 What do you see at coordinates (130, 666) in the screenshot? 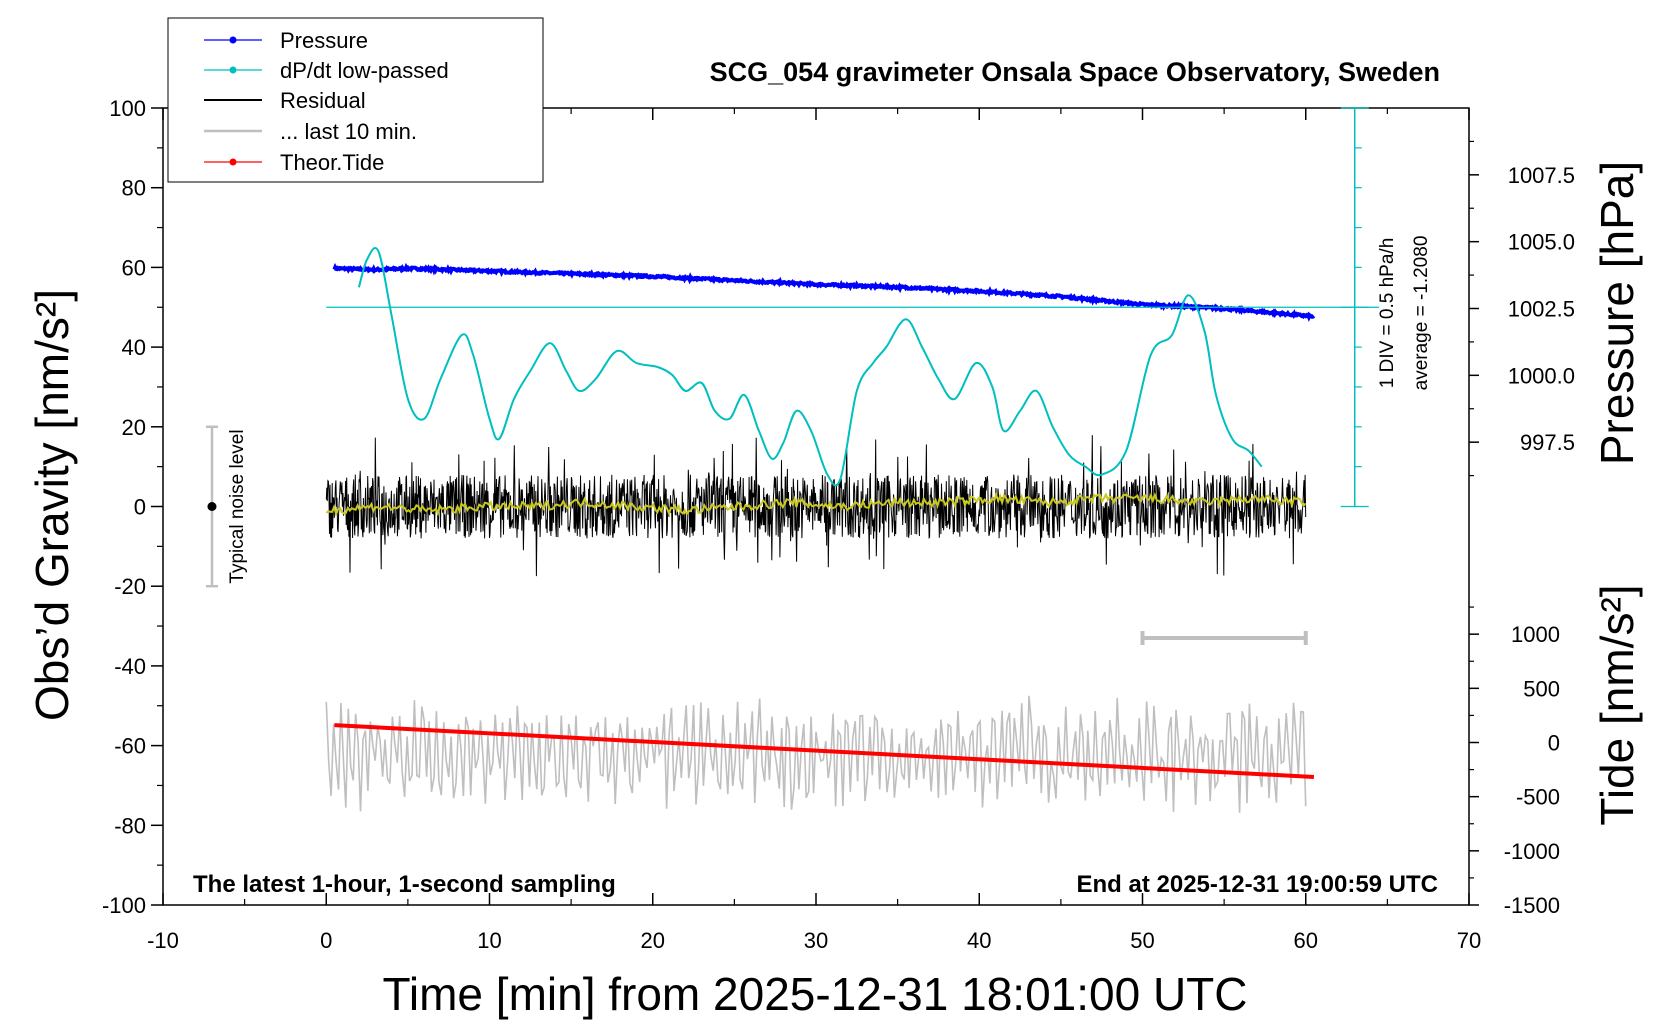
I see `y-tick-label: -40` at bounding box center [130, 666].